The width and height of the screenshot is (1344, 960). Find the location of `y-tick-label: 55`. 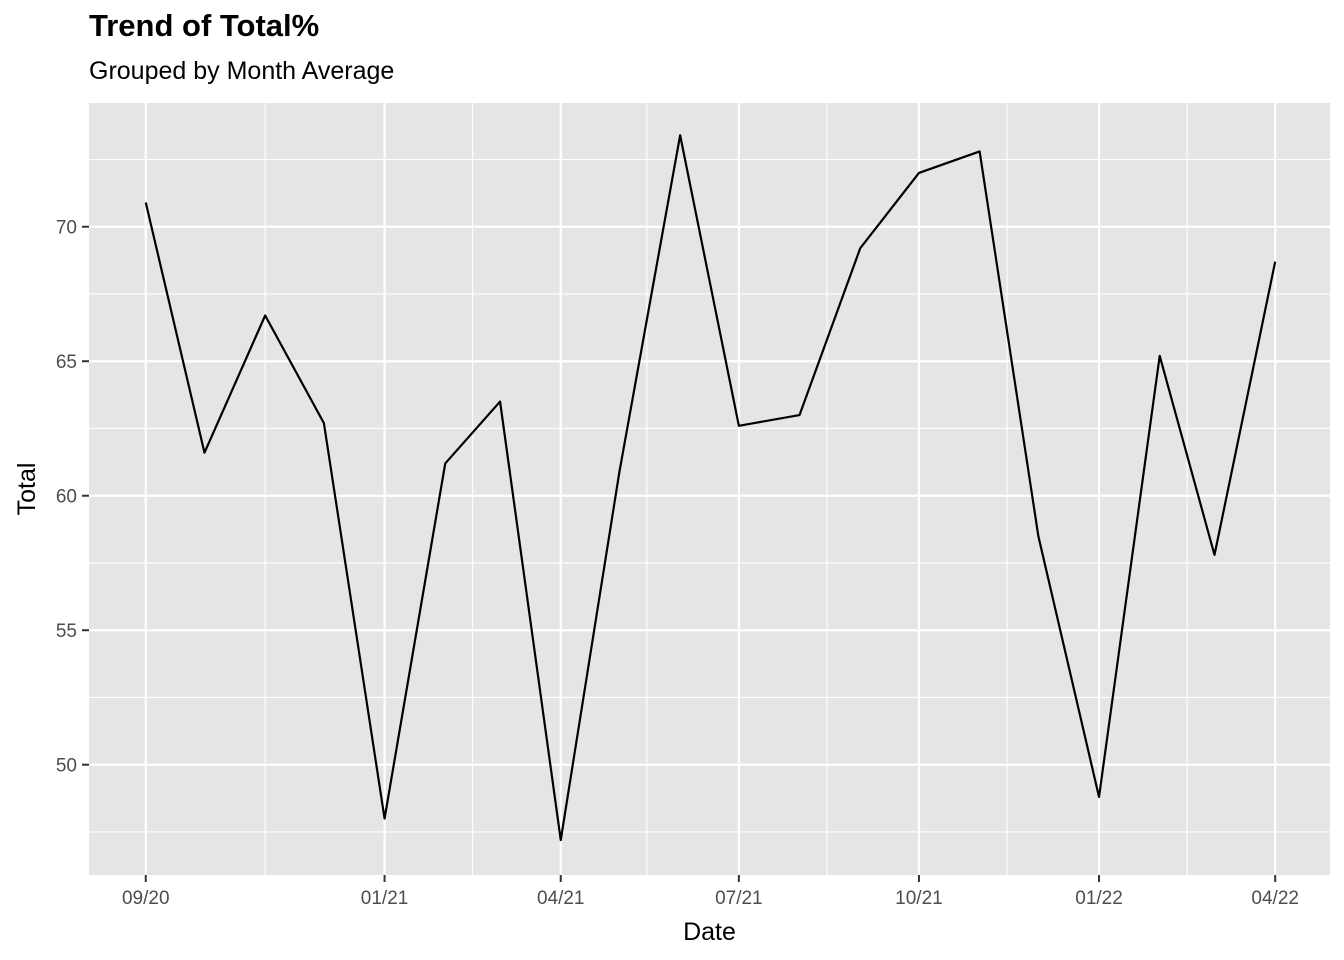

y-tick-label: 55 is located at coordinates (66, 631).